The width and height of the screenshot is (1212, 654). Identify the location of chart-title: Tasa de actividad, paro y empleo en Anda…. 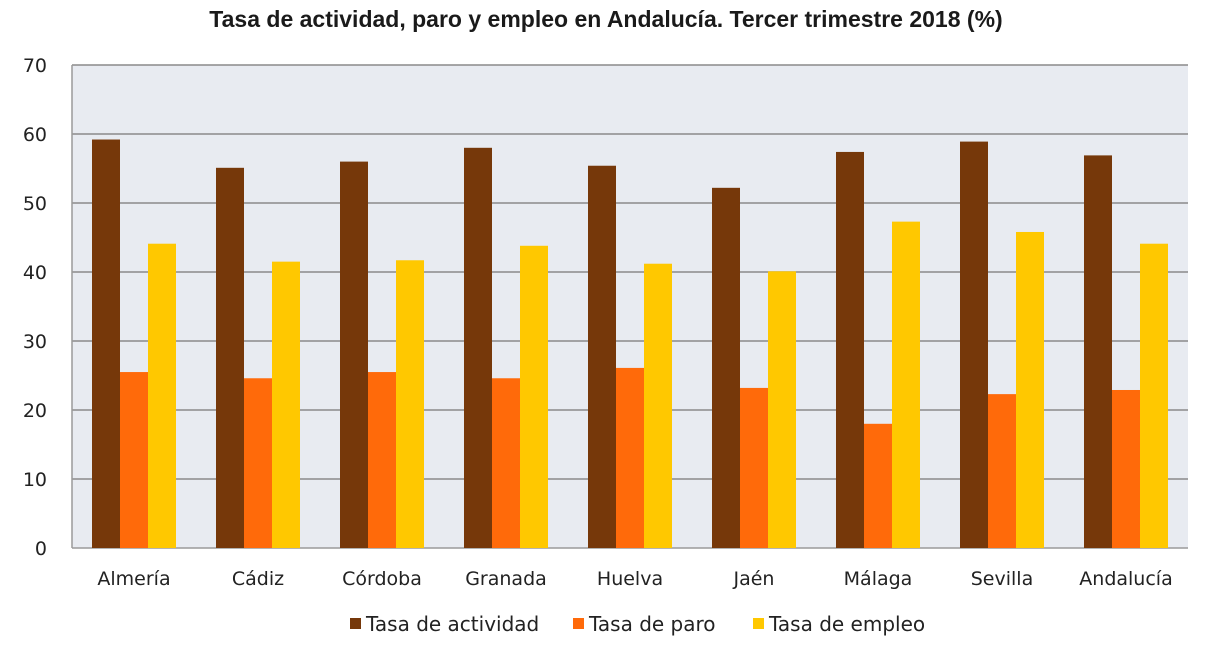
(606, 19).